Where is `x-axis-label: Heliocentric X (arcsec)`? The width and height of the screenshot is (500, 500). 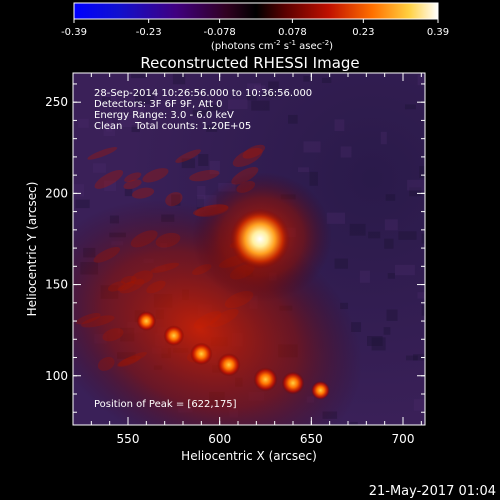
x-axis-label: Heliocentric X (arcsec) is located at coordinates (249, 456).